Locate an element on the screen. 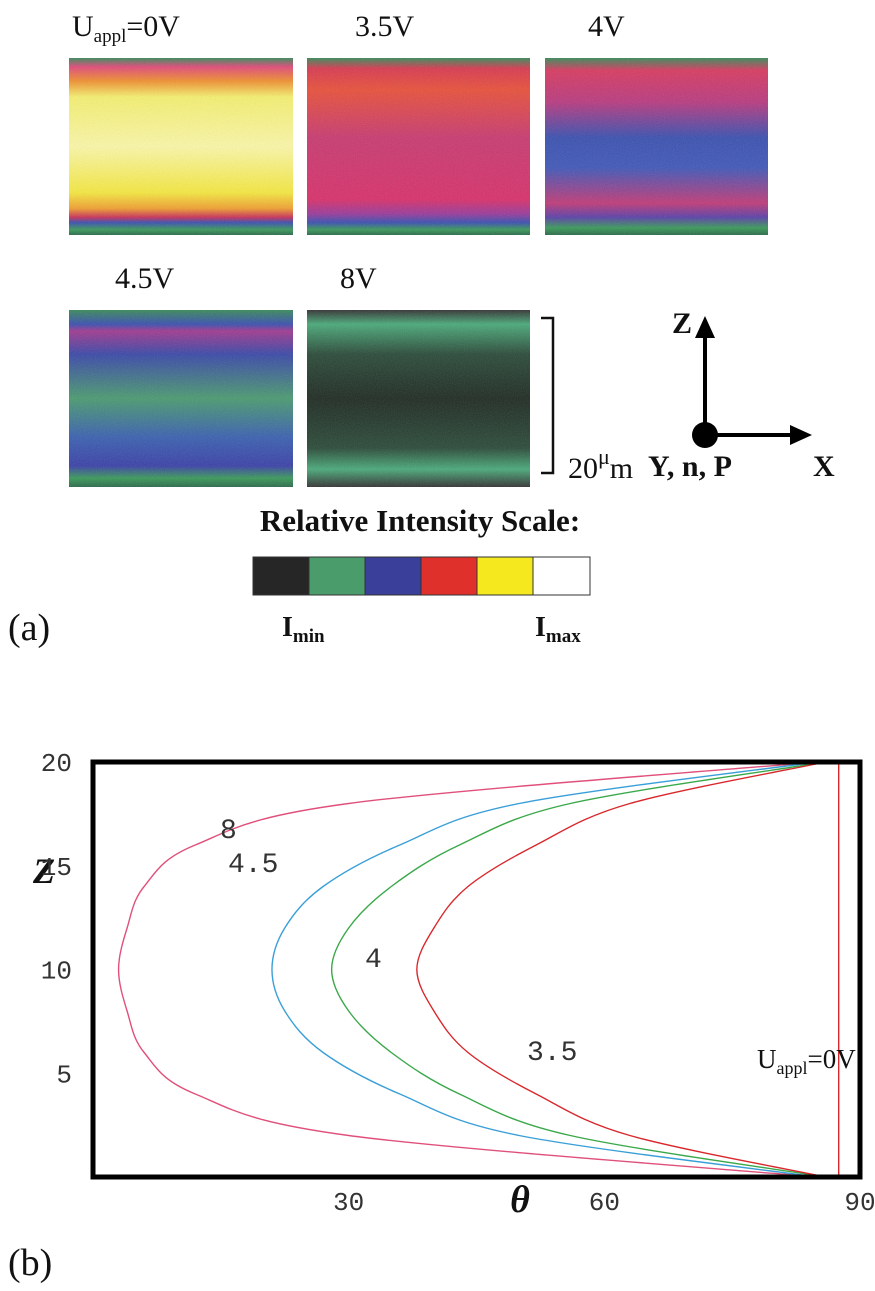 This screenshot has height=1291, width=875. y-tick-label: 20 is located at coordinates (56, 764).